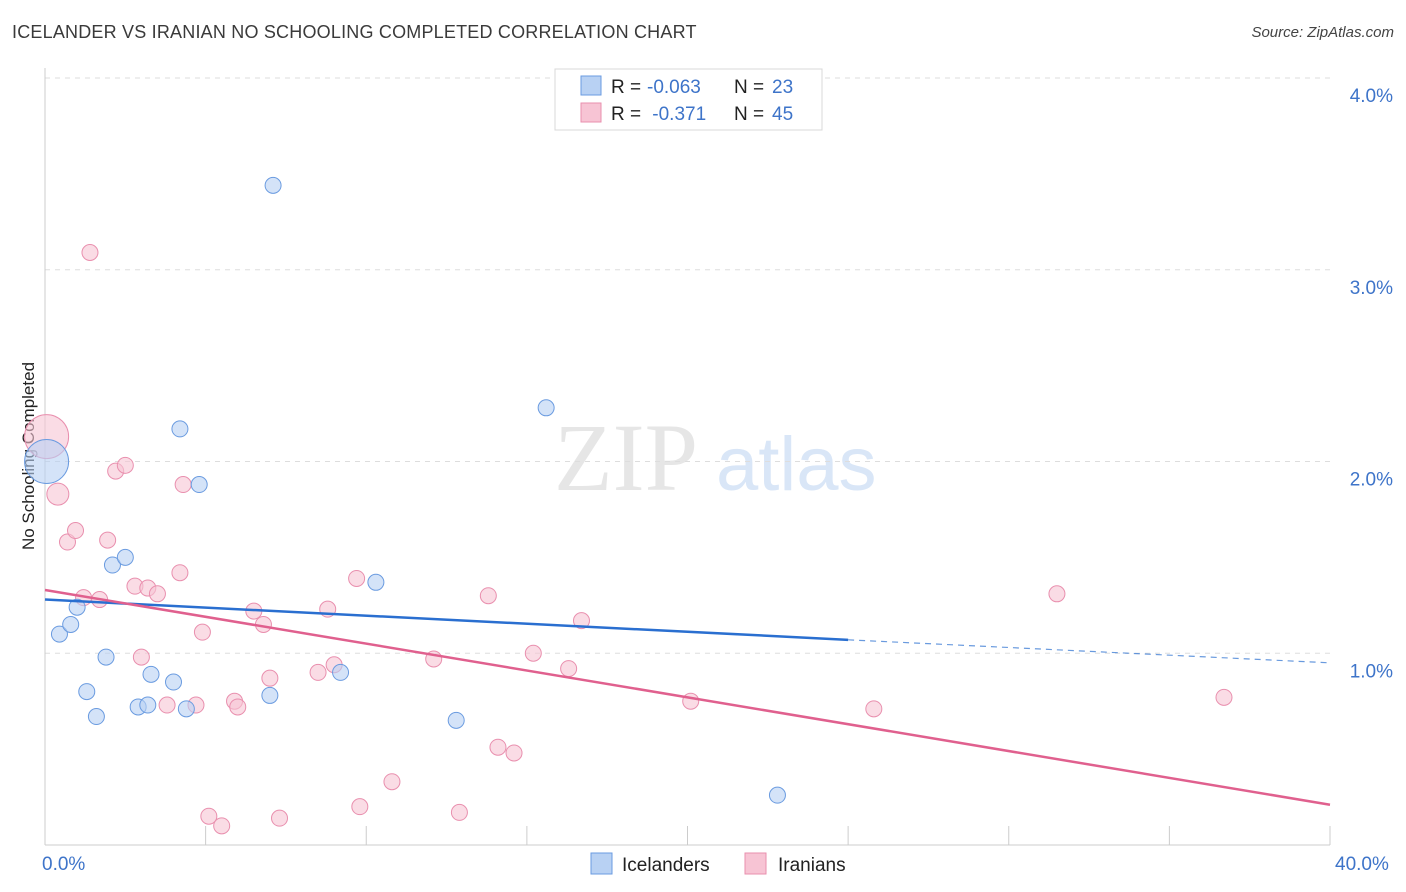  I want to click on y-tick-label: 4.0%, so click(1371, 96).